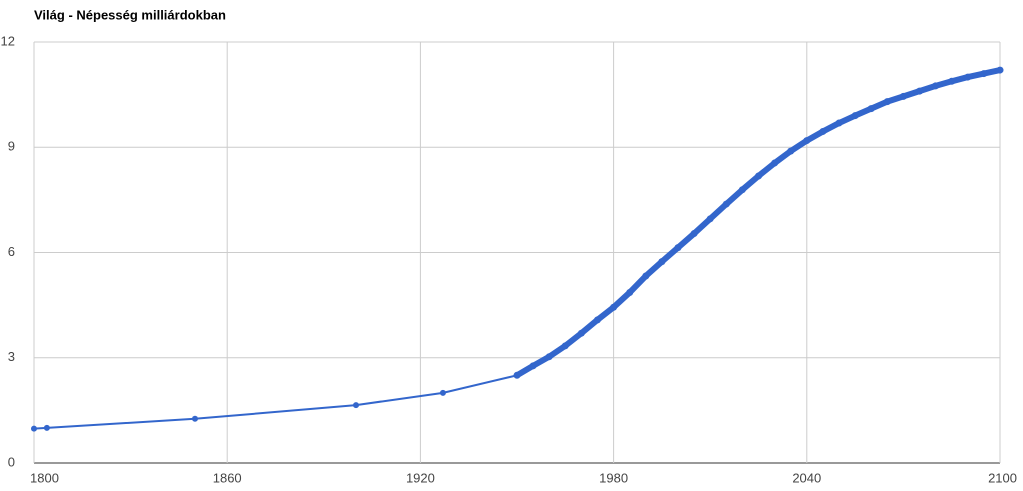 The image size is (1023, 491). Describe the element at coordinates (613, 477) in the screenshot. I see `x-tick-label: 1980` at that location.